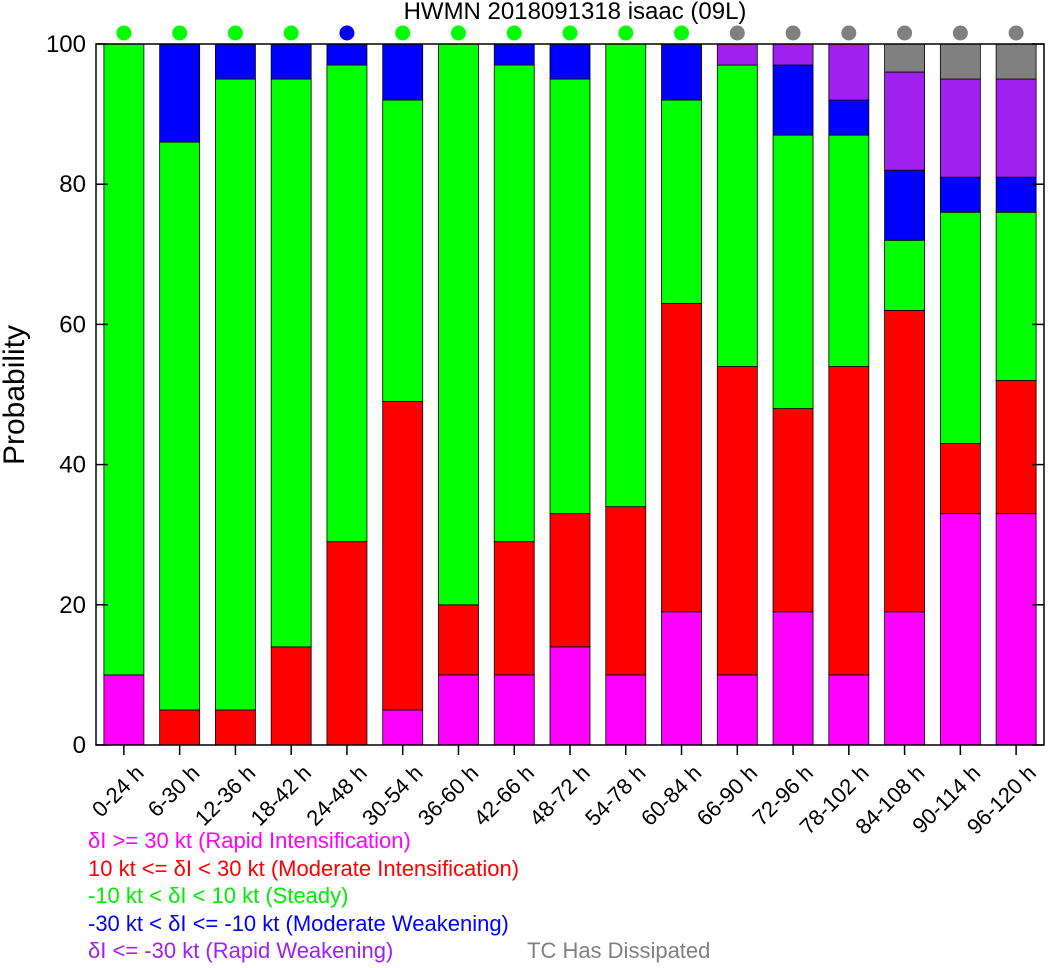 The image size is (1057, 968). Describe the element at coordinates (615, 795) in the screenshot. I see `x-tick-label: 54-78 h` at that location.